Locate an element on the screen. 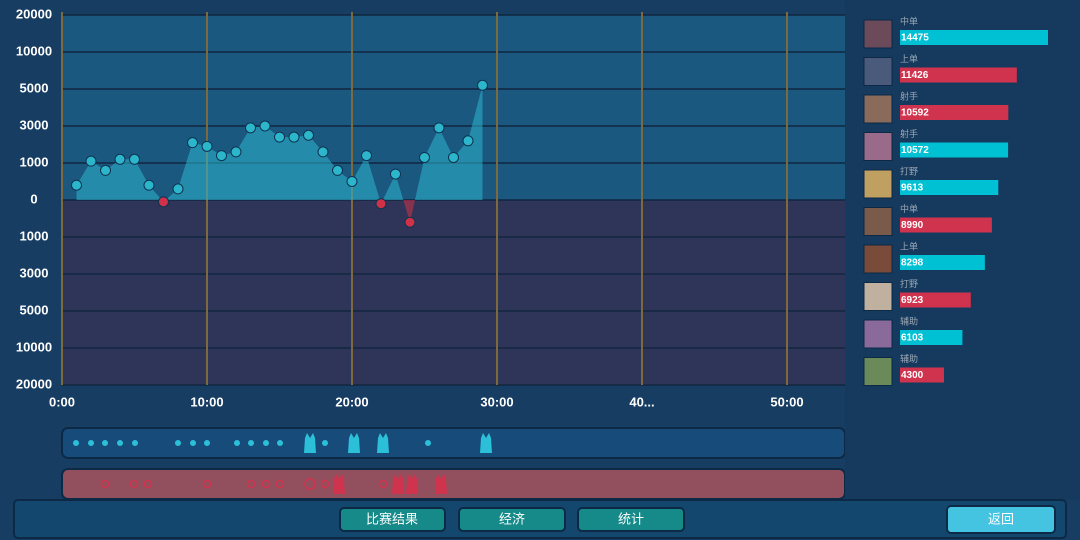  result-button-label: 比赛结果 is located at coordinates (392, 518).